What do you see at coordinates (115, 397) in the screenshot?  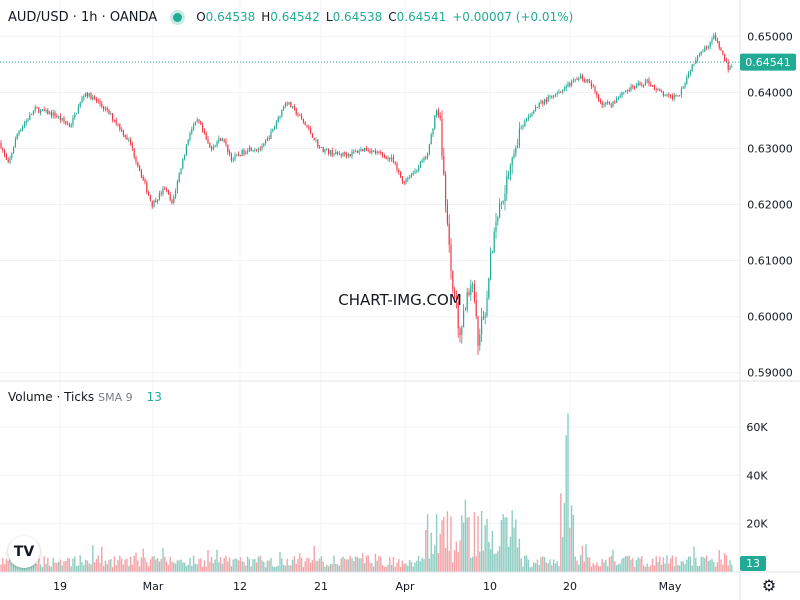 I see `sma-label: SMA 9` at bounding box center [115, 397].